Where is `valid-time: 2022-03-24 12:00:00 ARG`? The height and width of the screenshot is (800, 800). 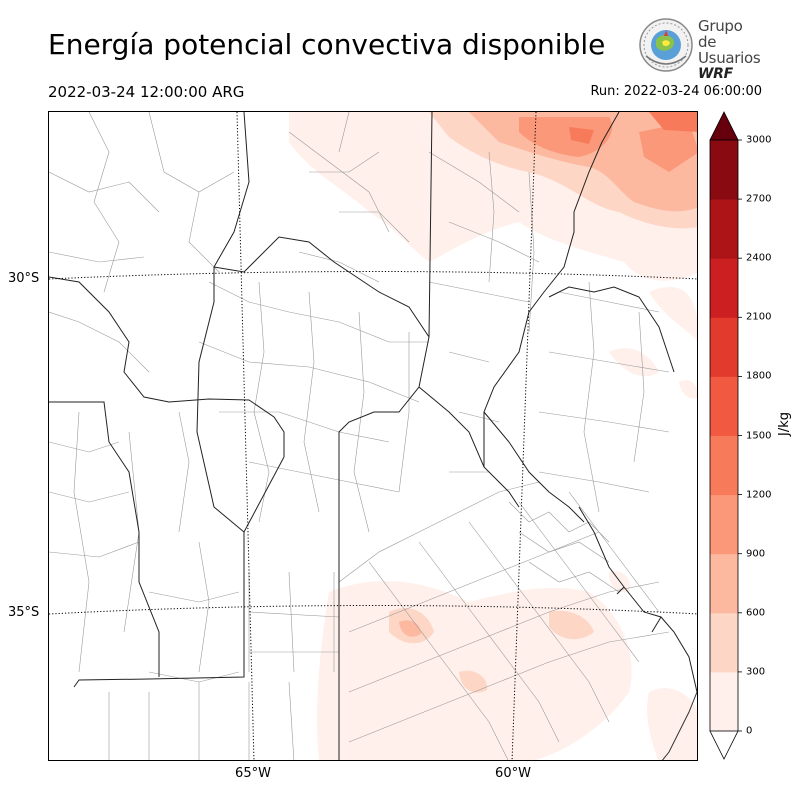
valid-time: 2022-03-24 12:00:00 ARG is located at coordinates (146, 92).